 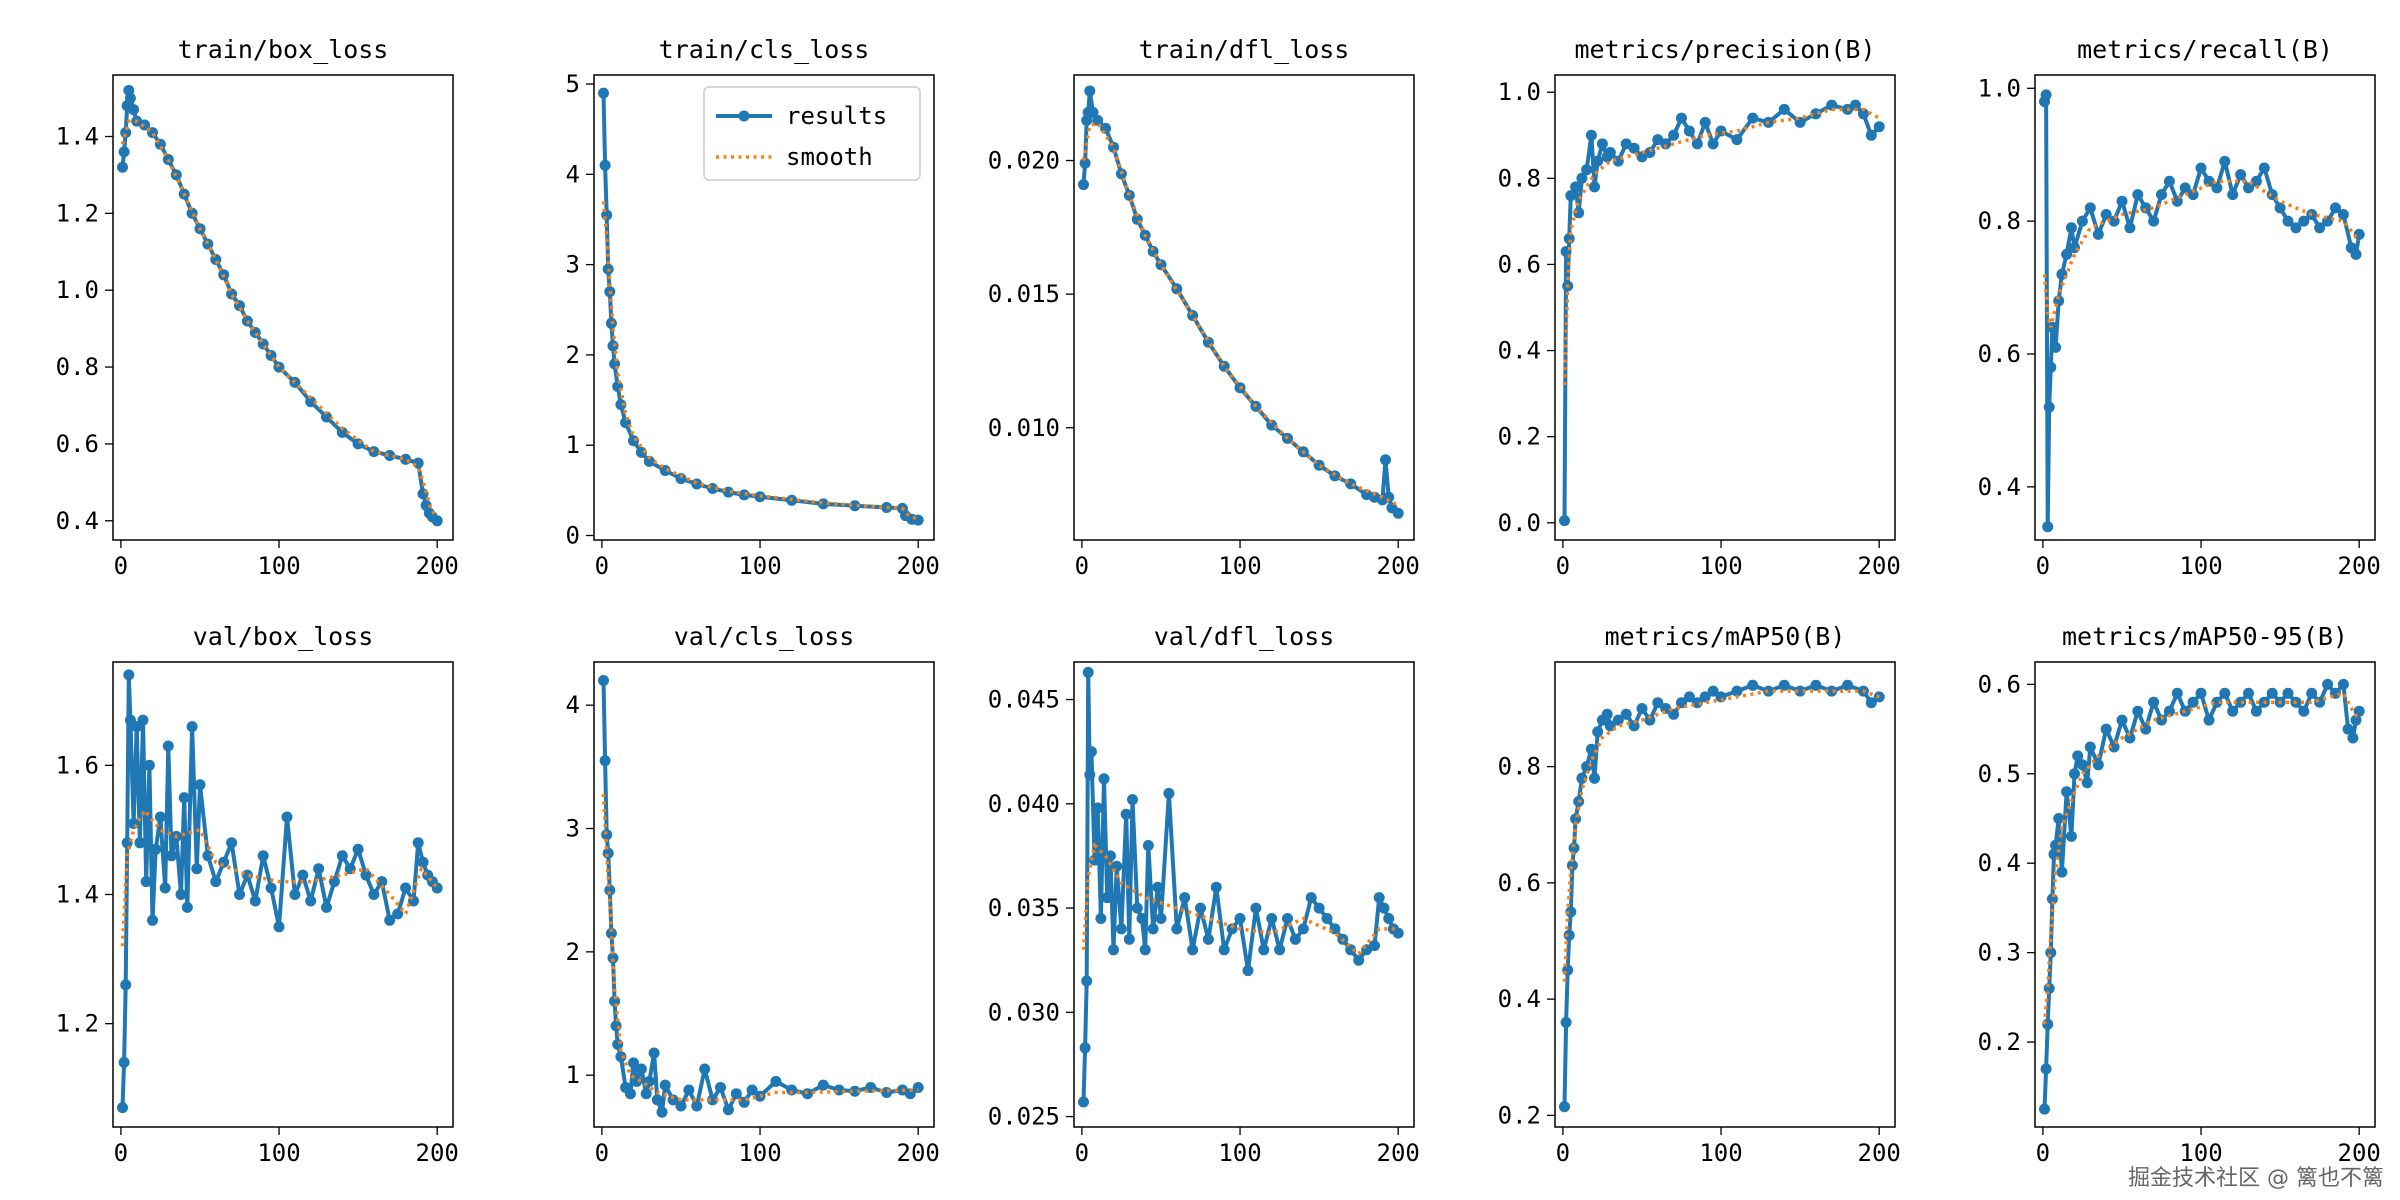 What do you see at coordinates (257, 307) in the screenshot?
I see `subplot-1: train/box_loss 0 100 200 0.4 0.6 0.8 1.0 1.2 1.4` at bounding box center [257, 307].